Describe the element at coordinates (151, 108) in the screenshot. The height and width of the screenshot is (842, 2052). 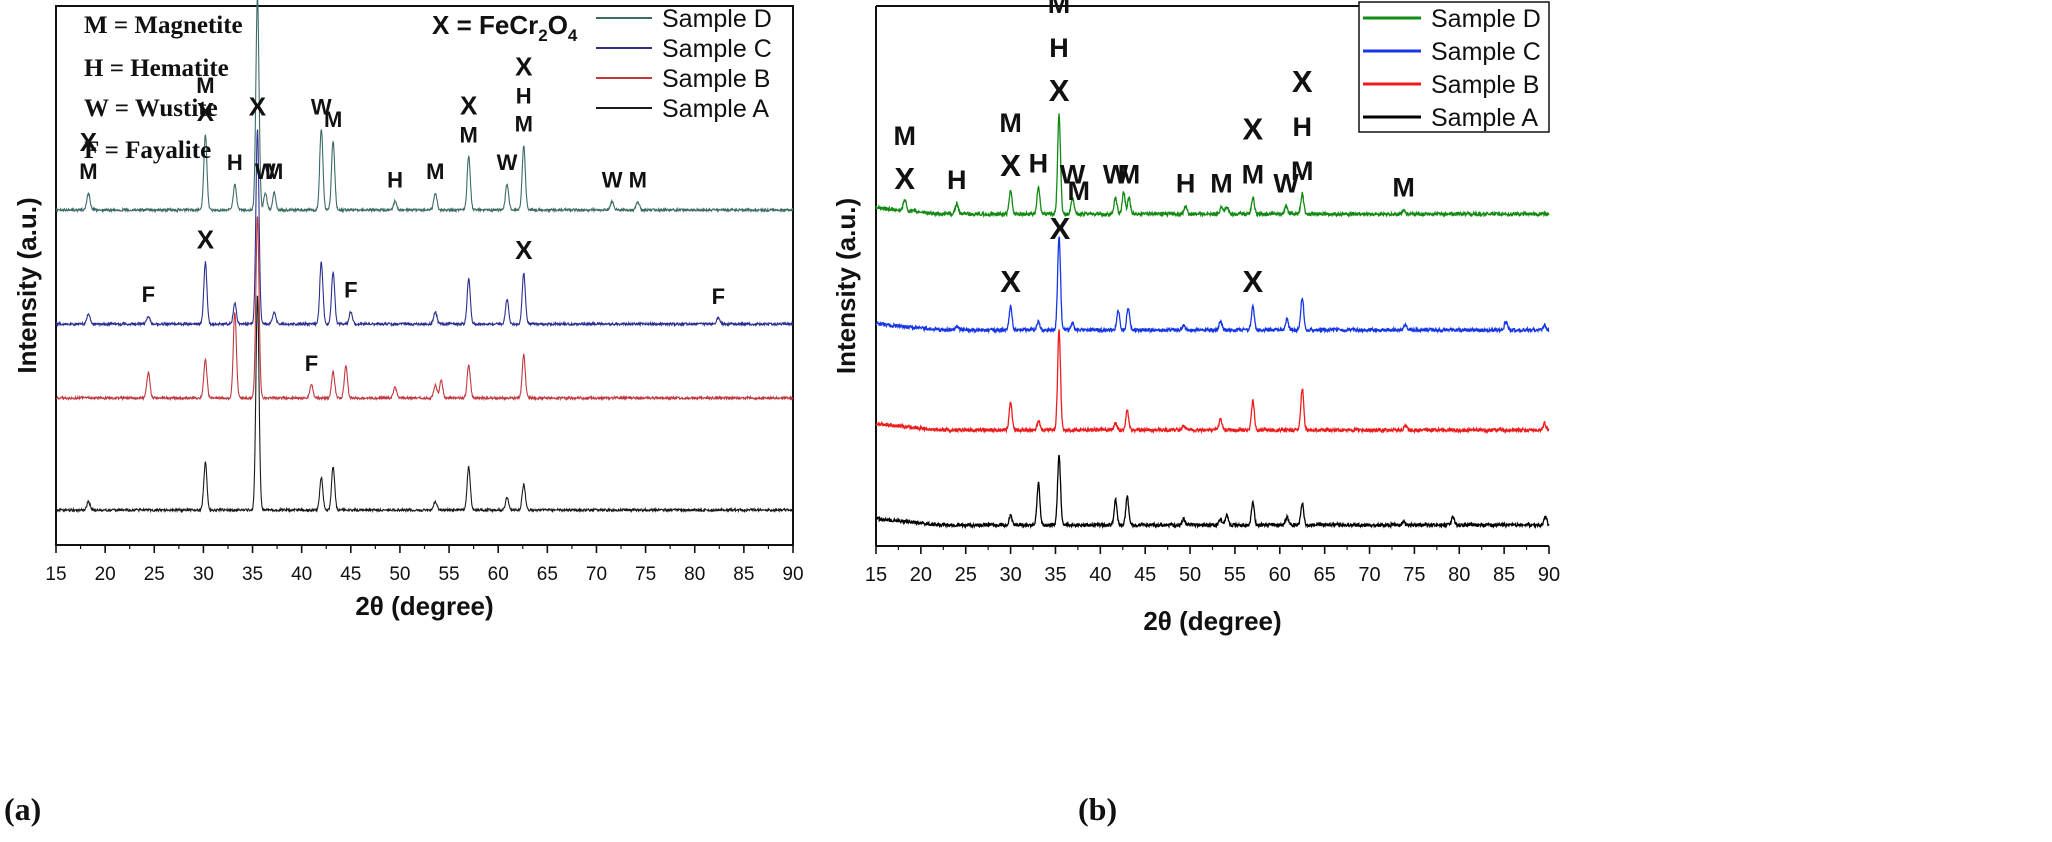
I see `phase-key-wustite: W = Wustite` at that location.